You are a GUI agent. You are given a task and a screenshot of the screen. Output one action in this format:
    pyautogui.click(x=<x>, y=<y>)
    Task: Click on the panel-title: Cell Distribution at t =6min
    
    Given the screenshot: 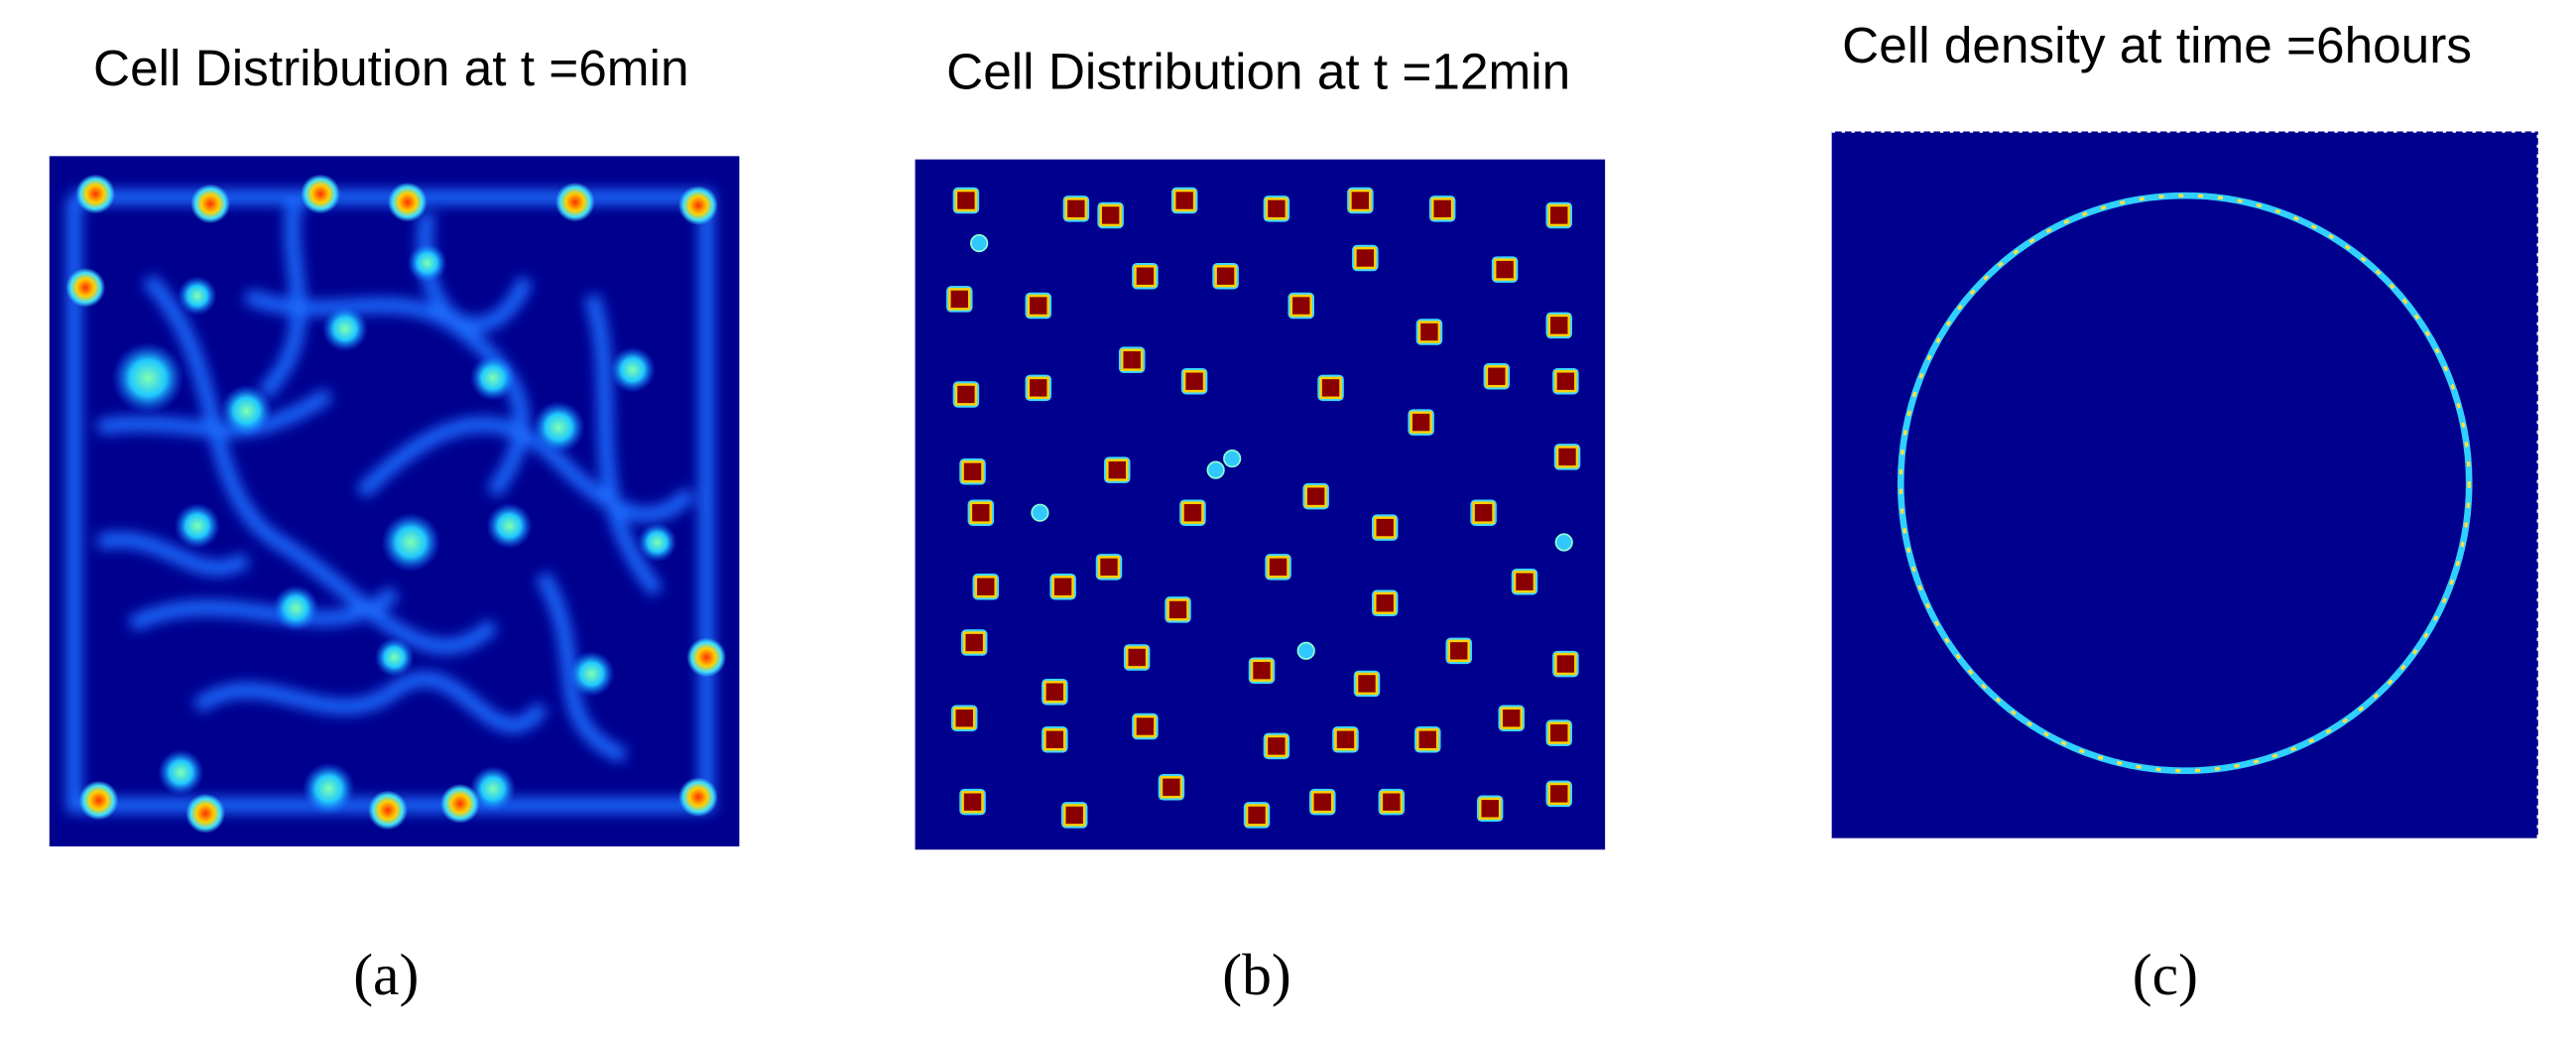 What is the action you would take?
    pyautogui.click(x=390, y=68)
    